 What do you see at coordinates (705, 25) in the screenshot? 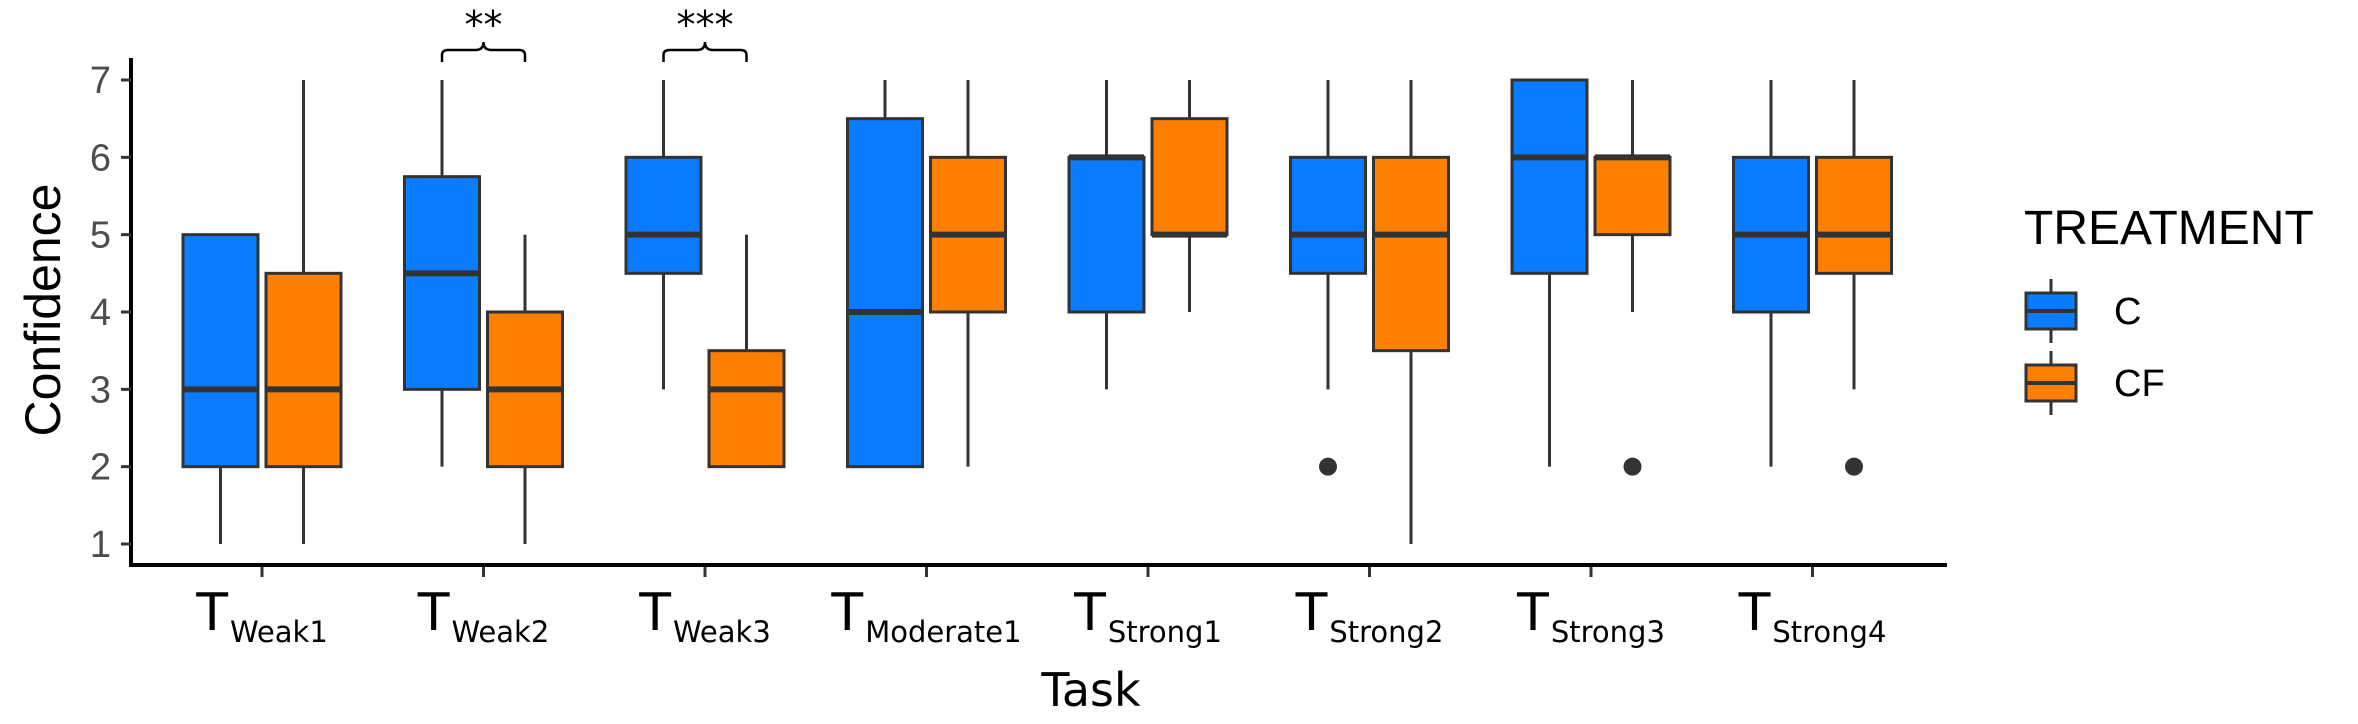
I see `significance-label: ***` at bounding box center [705, 25].